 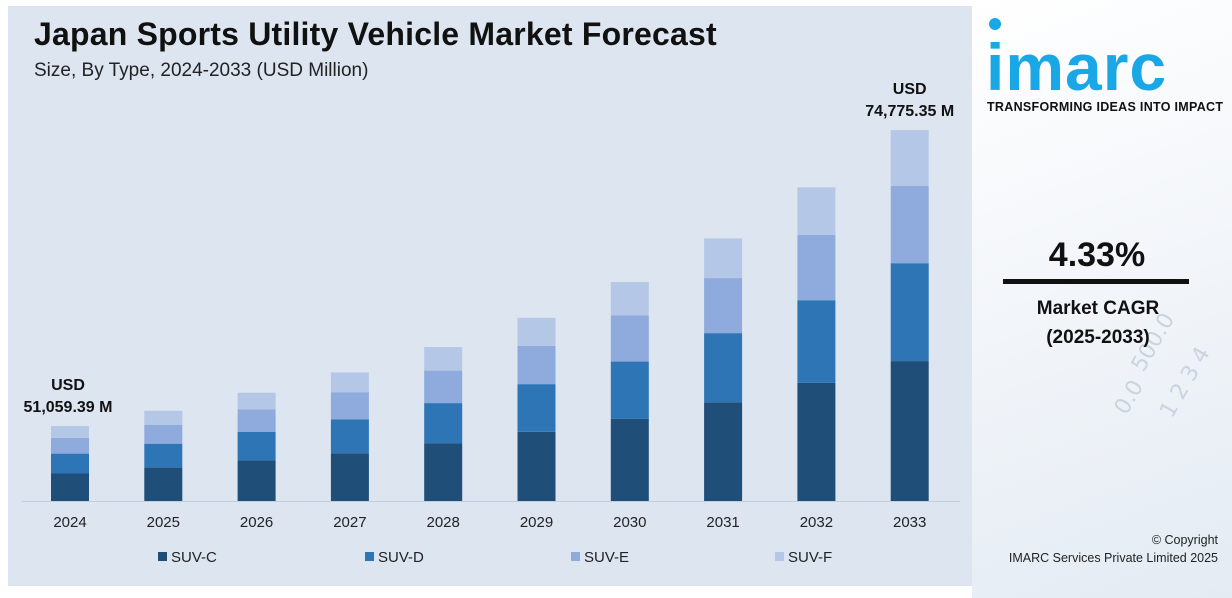 What do you see at coordinates (723, 368) in the screenshot?
I see `bar-suv-d-2031` at bounding box center [723, 368].